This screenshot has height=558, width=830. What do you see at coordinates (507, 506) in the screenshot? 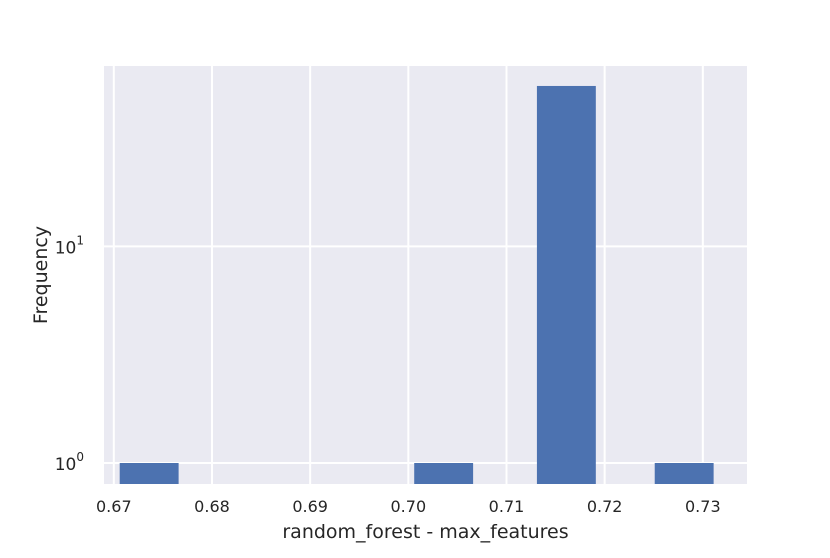
I see `x-tick-label: 0.71` at bounding box center [507, 506].